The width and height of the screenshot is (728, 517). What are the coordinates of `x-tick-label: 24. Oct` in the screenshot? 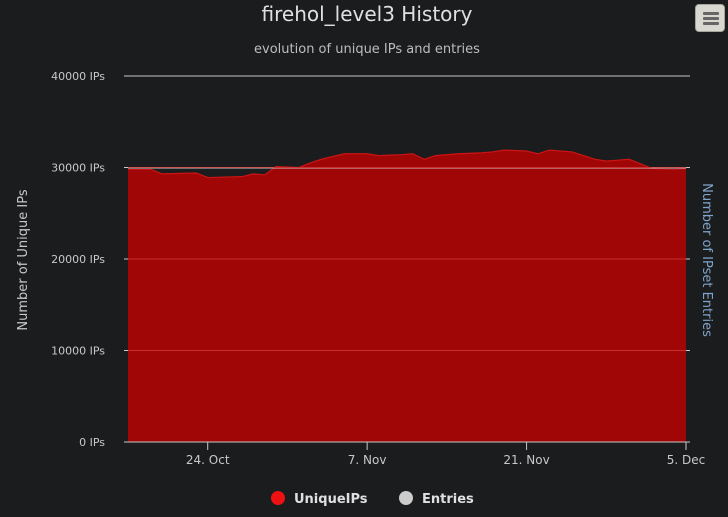 It's located at (208, 460).